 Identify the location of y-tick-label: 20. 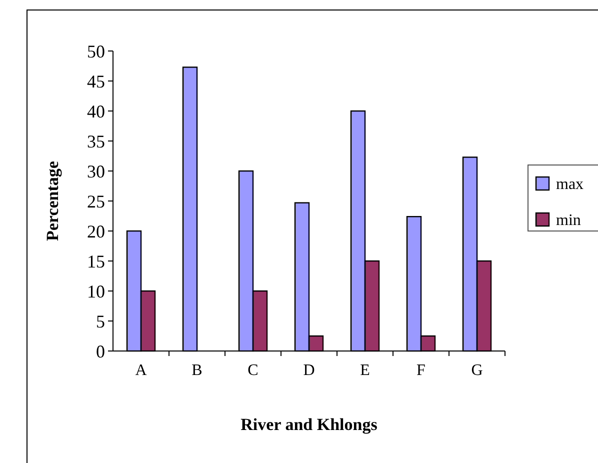
(96, 231).